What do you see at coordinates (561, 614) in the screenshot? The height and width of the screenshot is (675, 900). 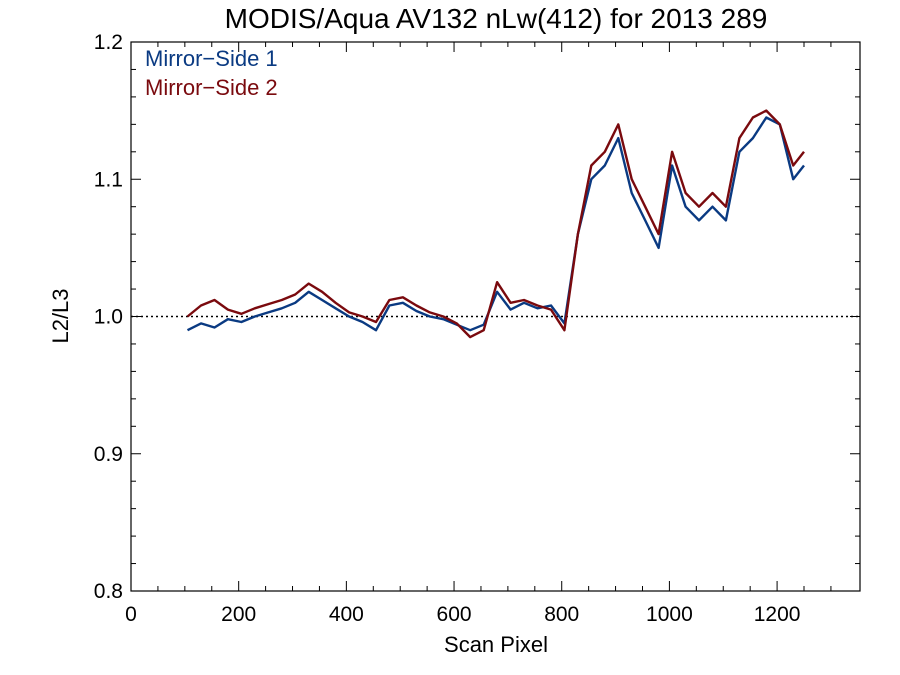 I see `x-tick-label: 800` at bounding box center [561, 614].